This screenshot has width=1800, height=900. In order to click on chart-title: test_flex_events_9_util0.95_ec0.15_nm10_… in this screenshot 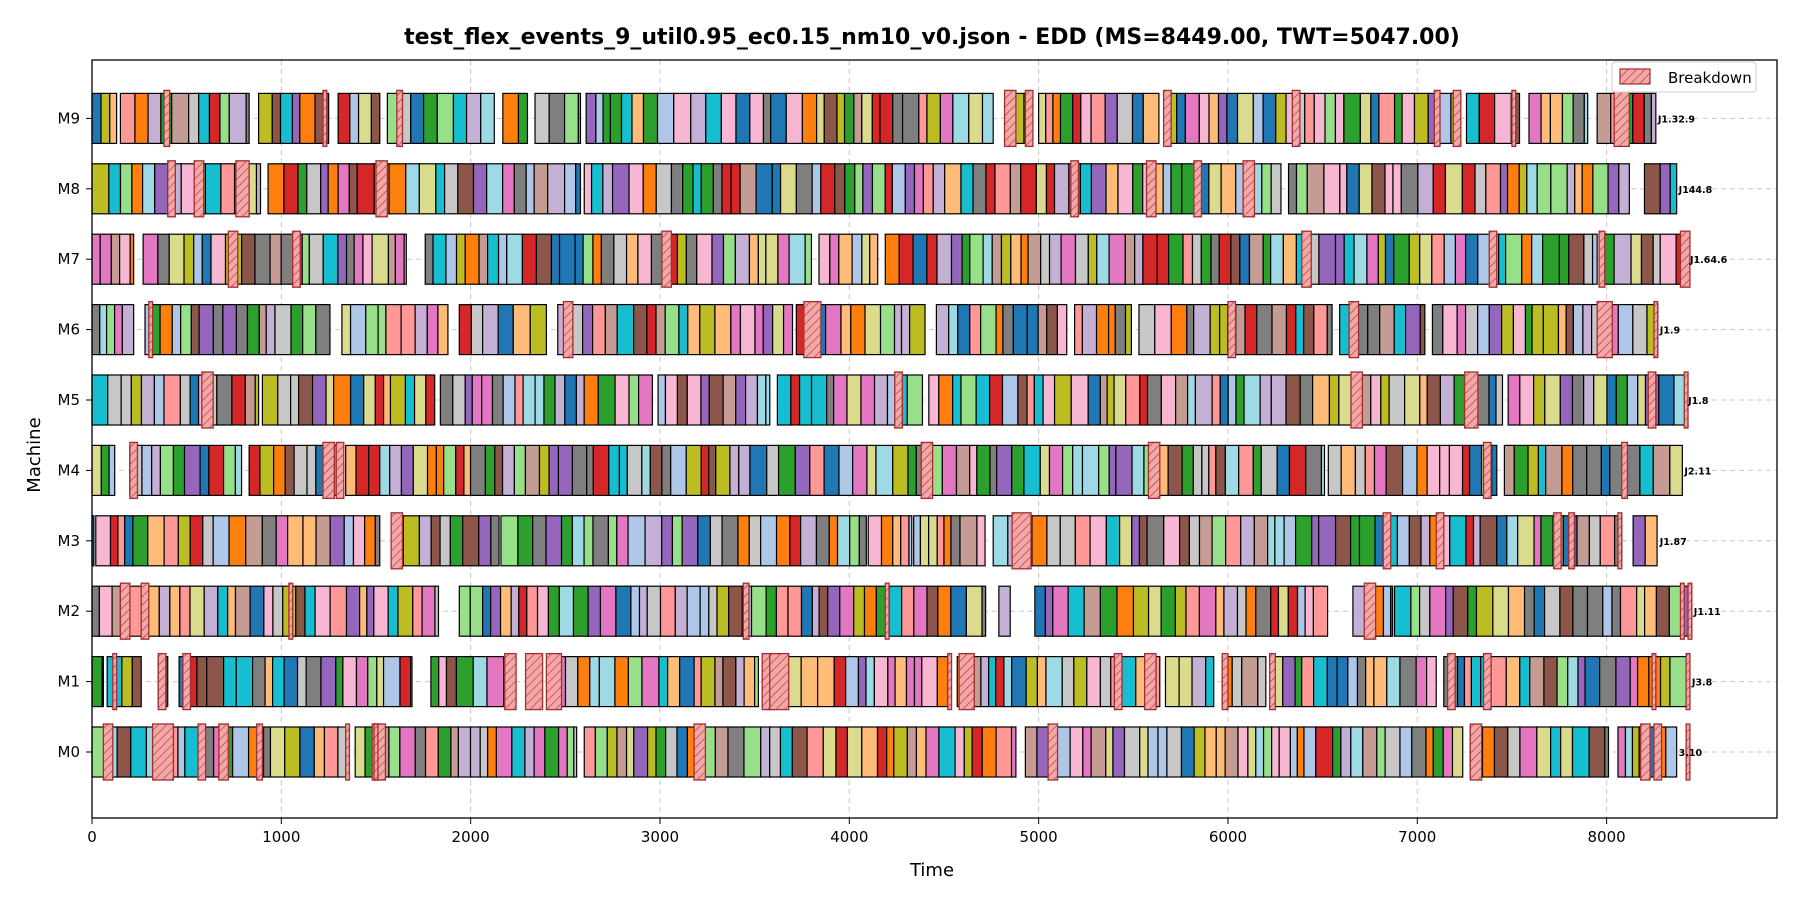, I will do `click(932, 37)`.